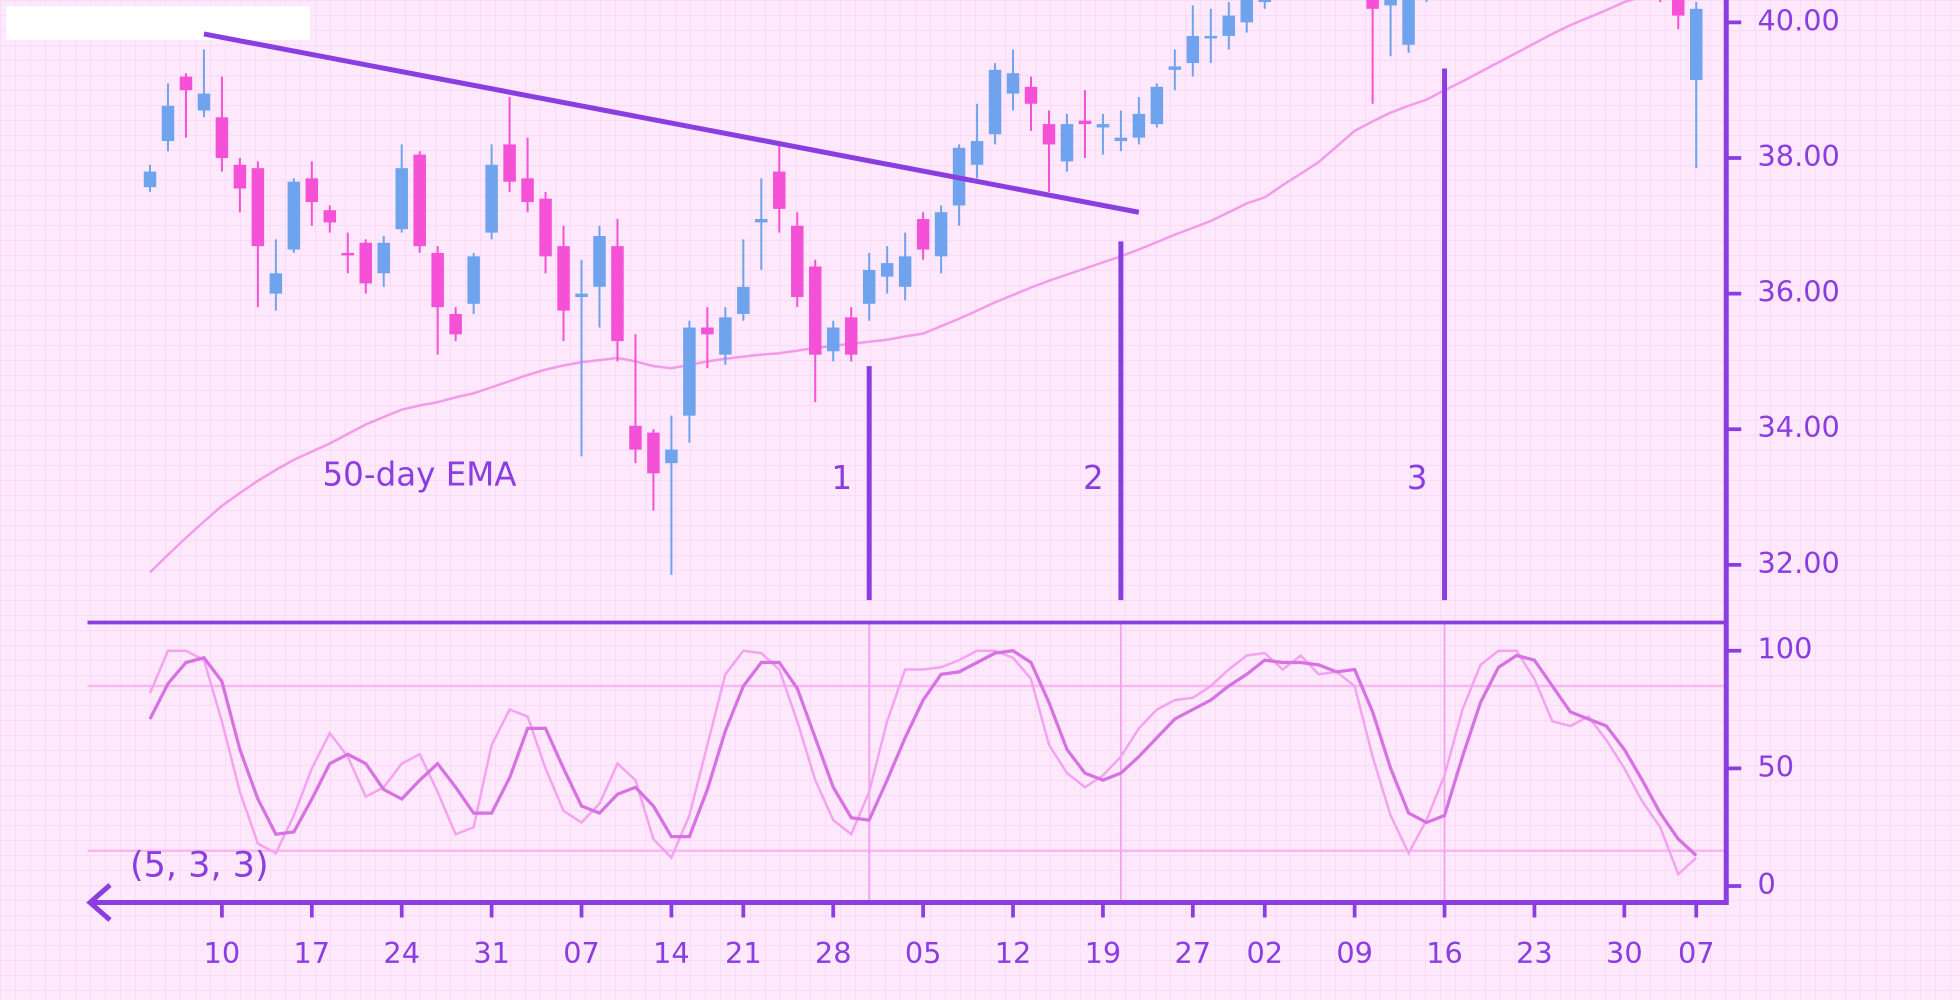  Describe the element at coordinates (1013, 953) in the screenshot. I see `x-tick-label: 12` at that location.